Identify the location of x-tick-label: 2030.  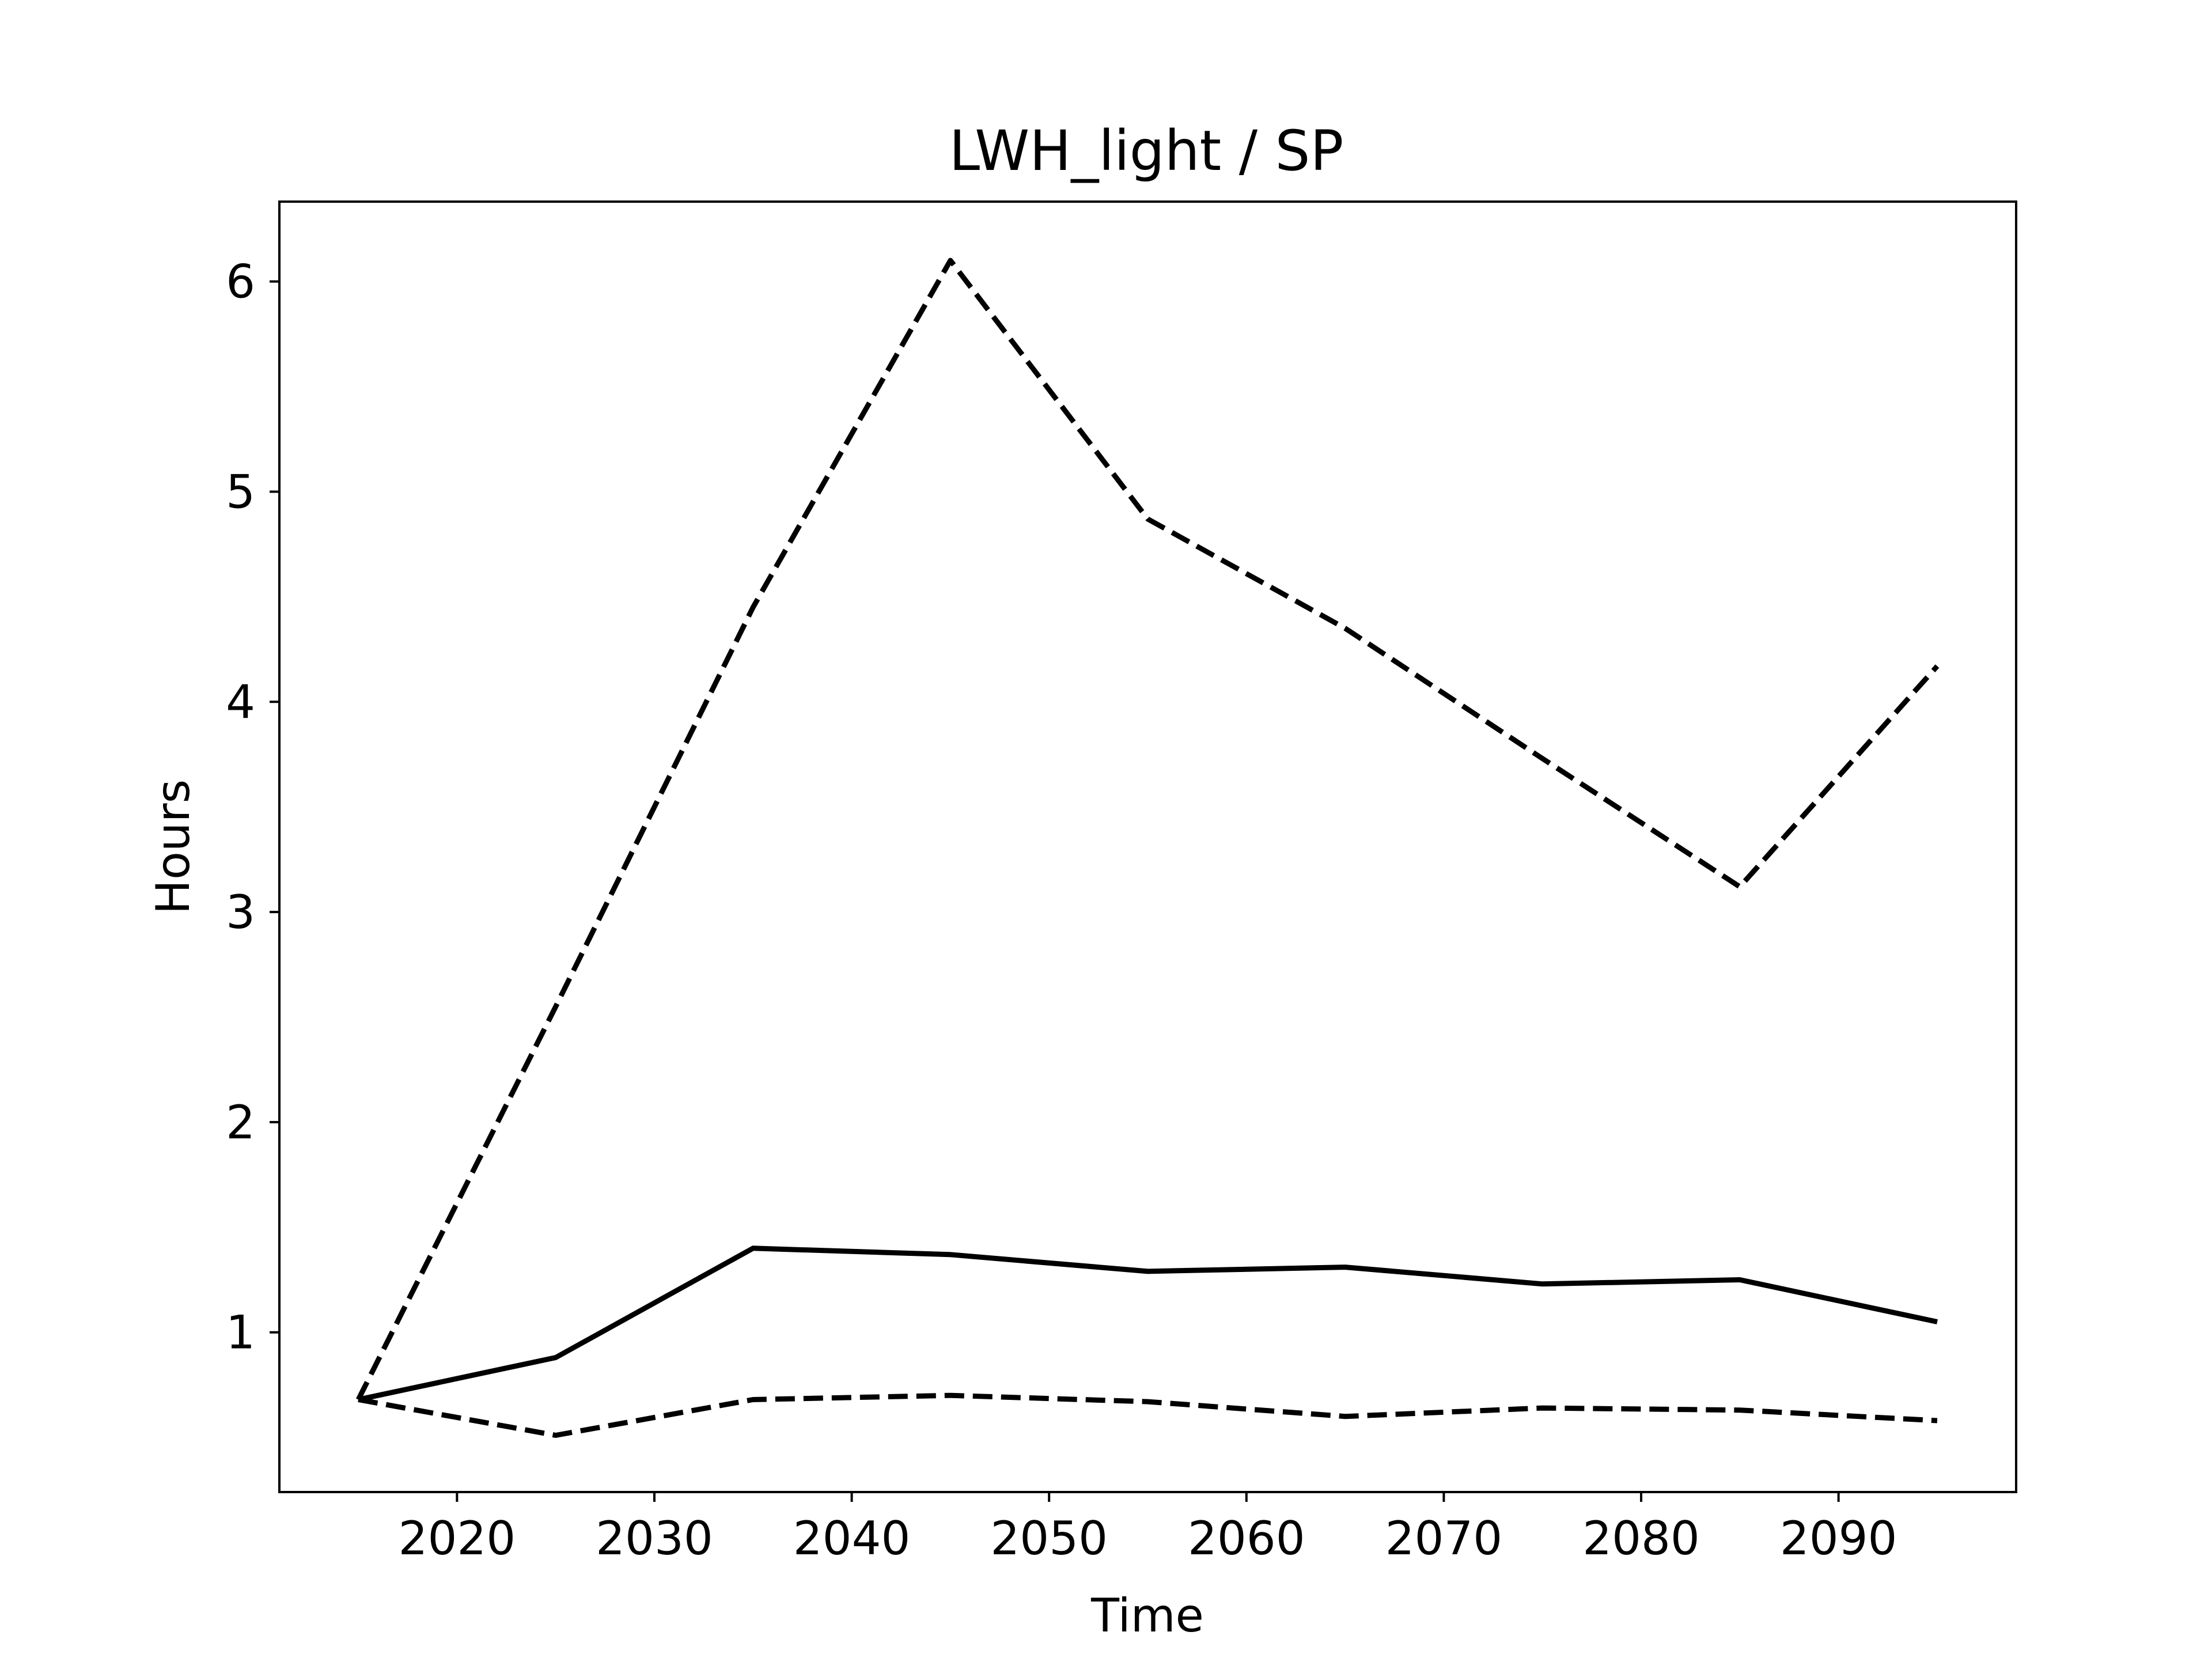
(654, 1538).